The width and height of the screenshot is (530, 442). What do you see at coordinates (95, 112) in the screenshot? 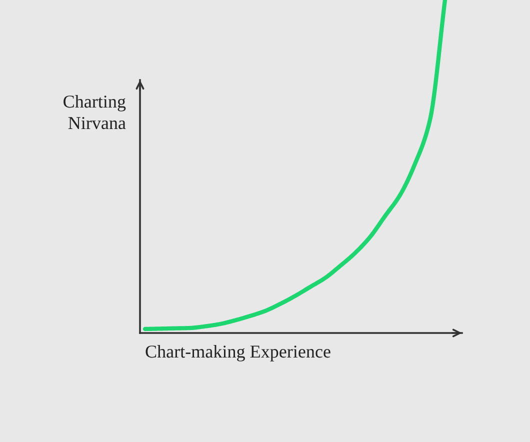
I see `y-axis-title: Charting Nirvana` at bounding box center [95, 112].